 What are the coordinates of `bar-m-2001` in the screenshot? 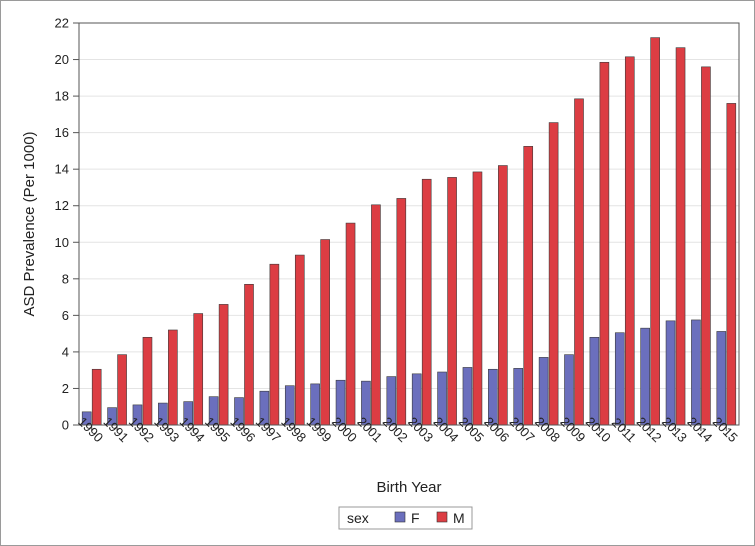 It's located at (376, 315).